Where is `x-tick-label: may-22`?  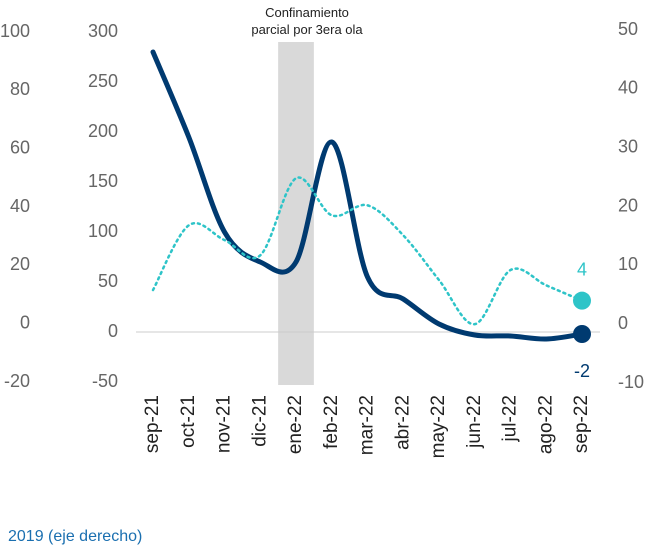
x-tick-label: may-22 is located at coordinates (438, 426).